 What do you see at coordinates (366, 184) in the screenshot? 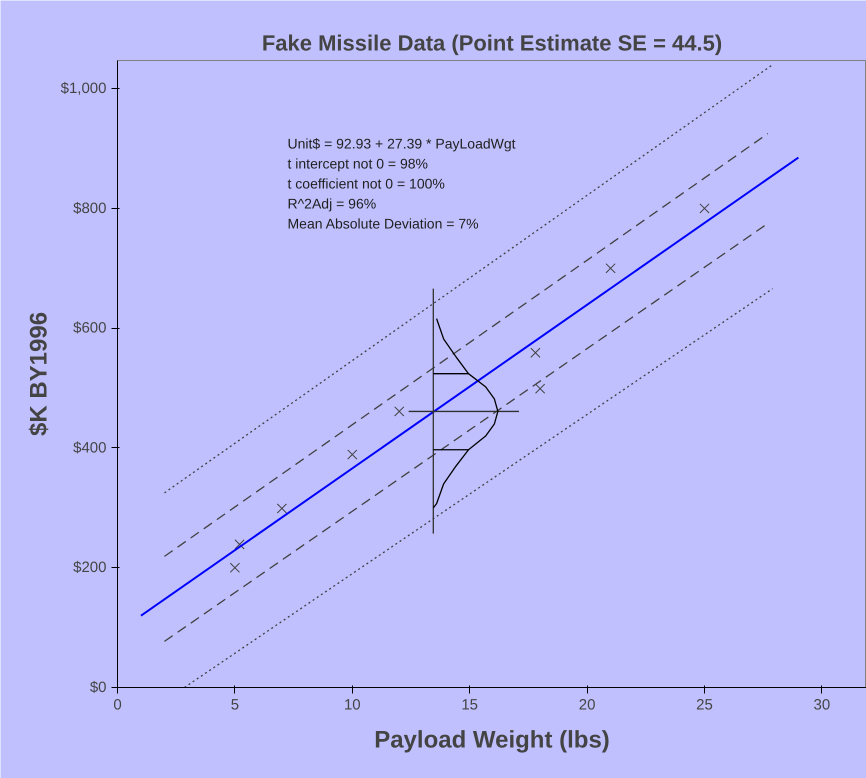
I see `annotation: t coefficient not 0 = 100%` at bounding box center [366, 184].